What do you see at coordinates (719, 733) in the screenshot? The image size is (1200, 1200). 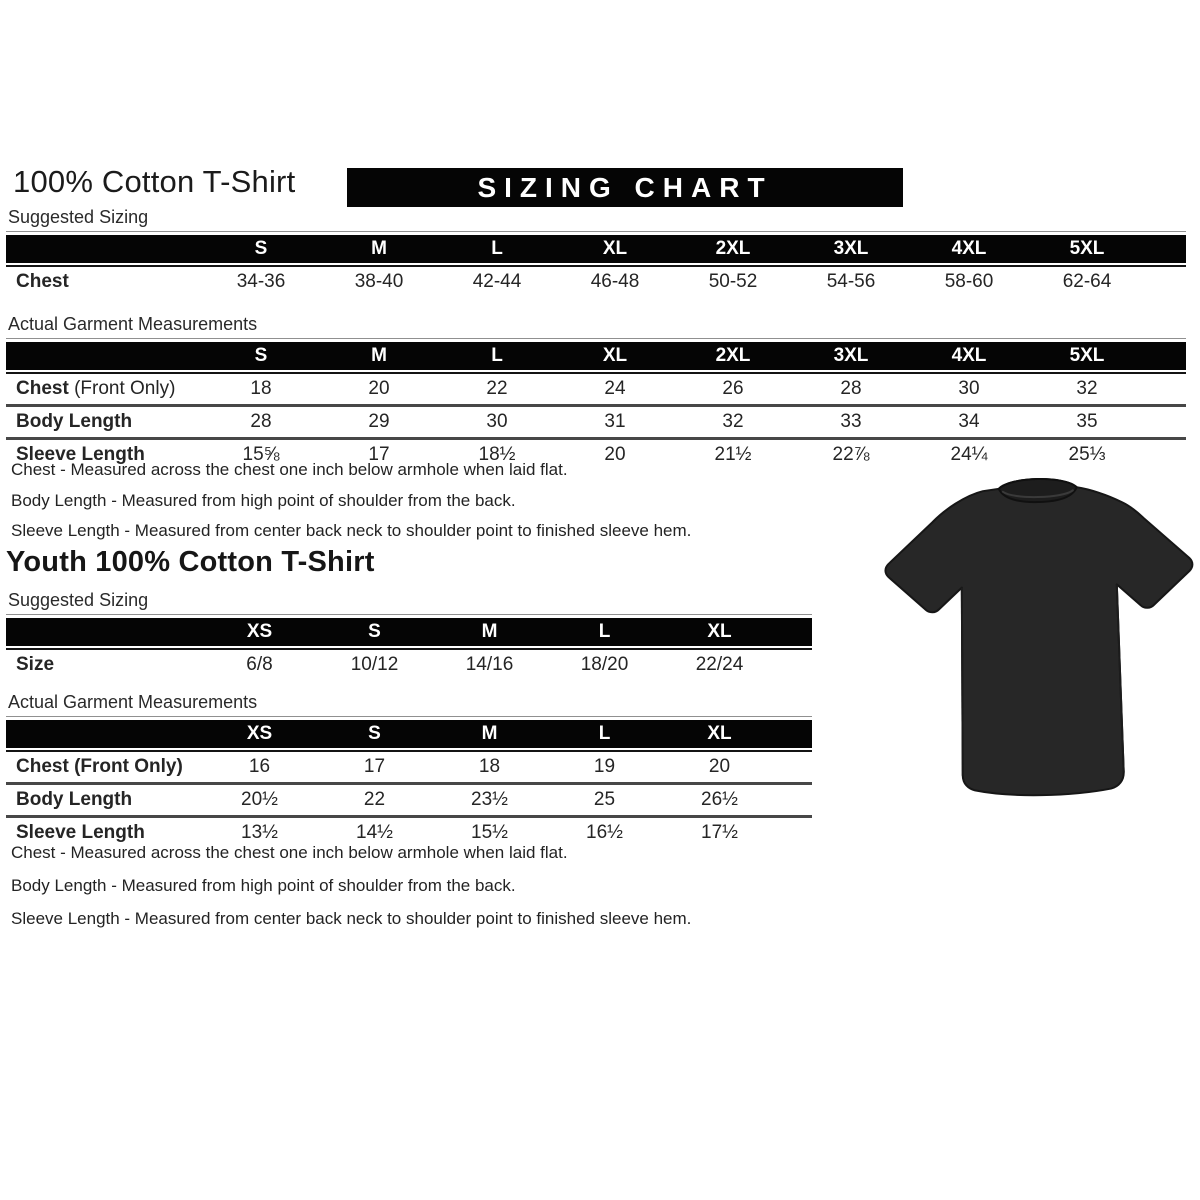 I see `size-column-header: XL` at bounding box center [719, 733].